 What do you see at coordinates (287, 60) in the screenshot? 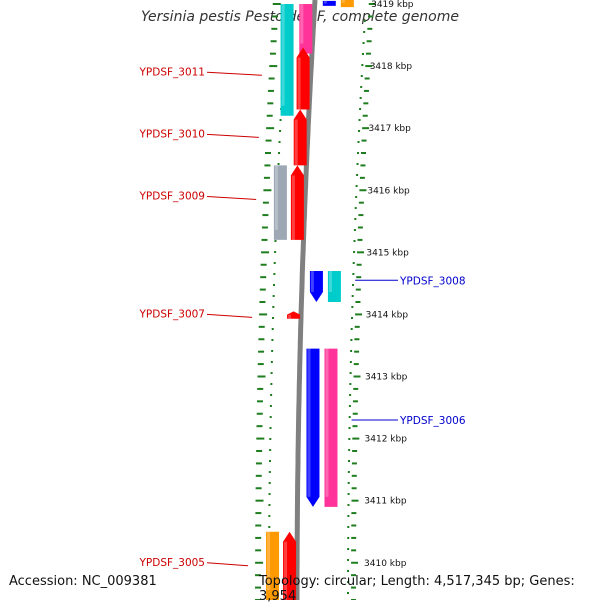
I see `top-cyan-feature` at bounding box center [287, 60].